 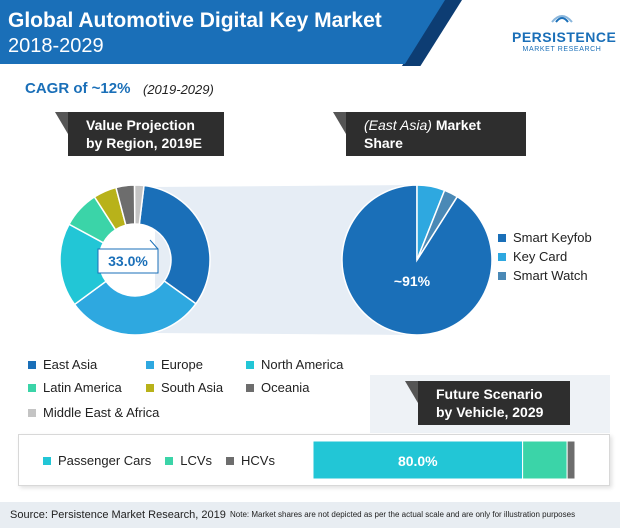 I want to click on legend-label: East Asia, so click(x=70, y=364).